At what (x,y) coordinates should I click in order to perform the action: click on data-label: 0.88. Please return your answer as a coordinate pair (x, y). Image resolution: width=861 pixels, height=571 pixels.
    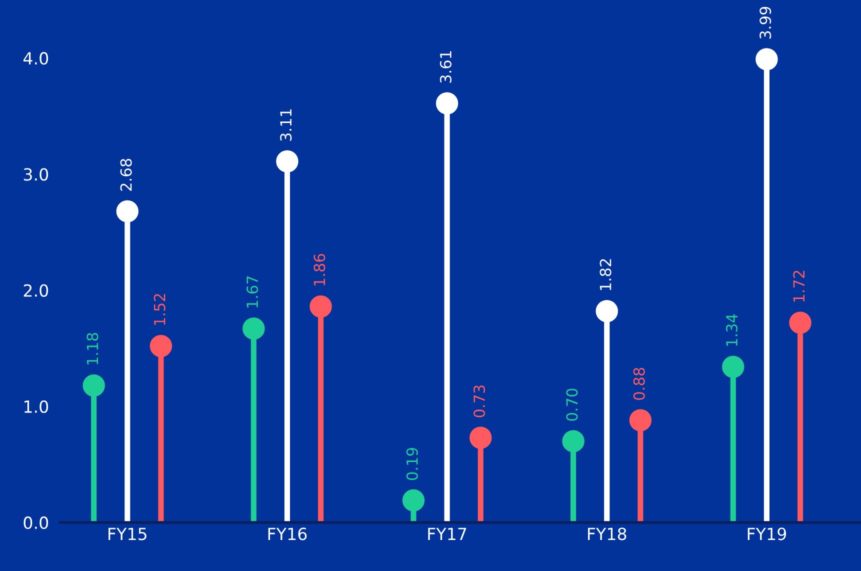
    Looking at the image, I should click on (639, 384).